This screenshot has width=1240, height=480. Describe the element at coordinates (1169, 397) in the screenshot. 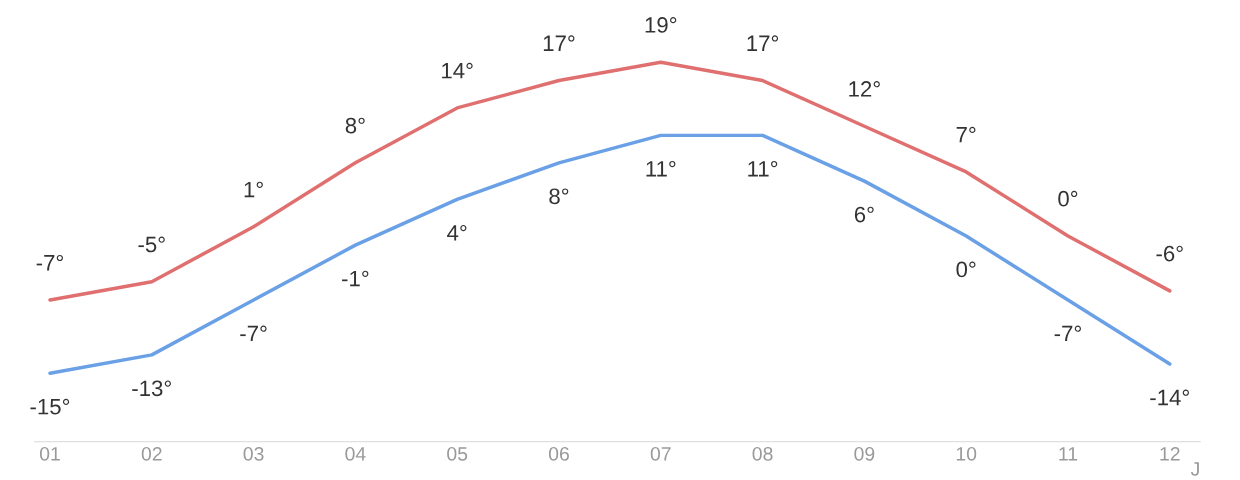

I see `data-label: -14°` at that location.